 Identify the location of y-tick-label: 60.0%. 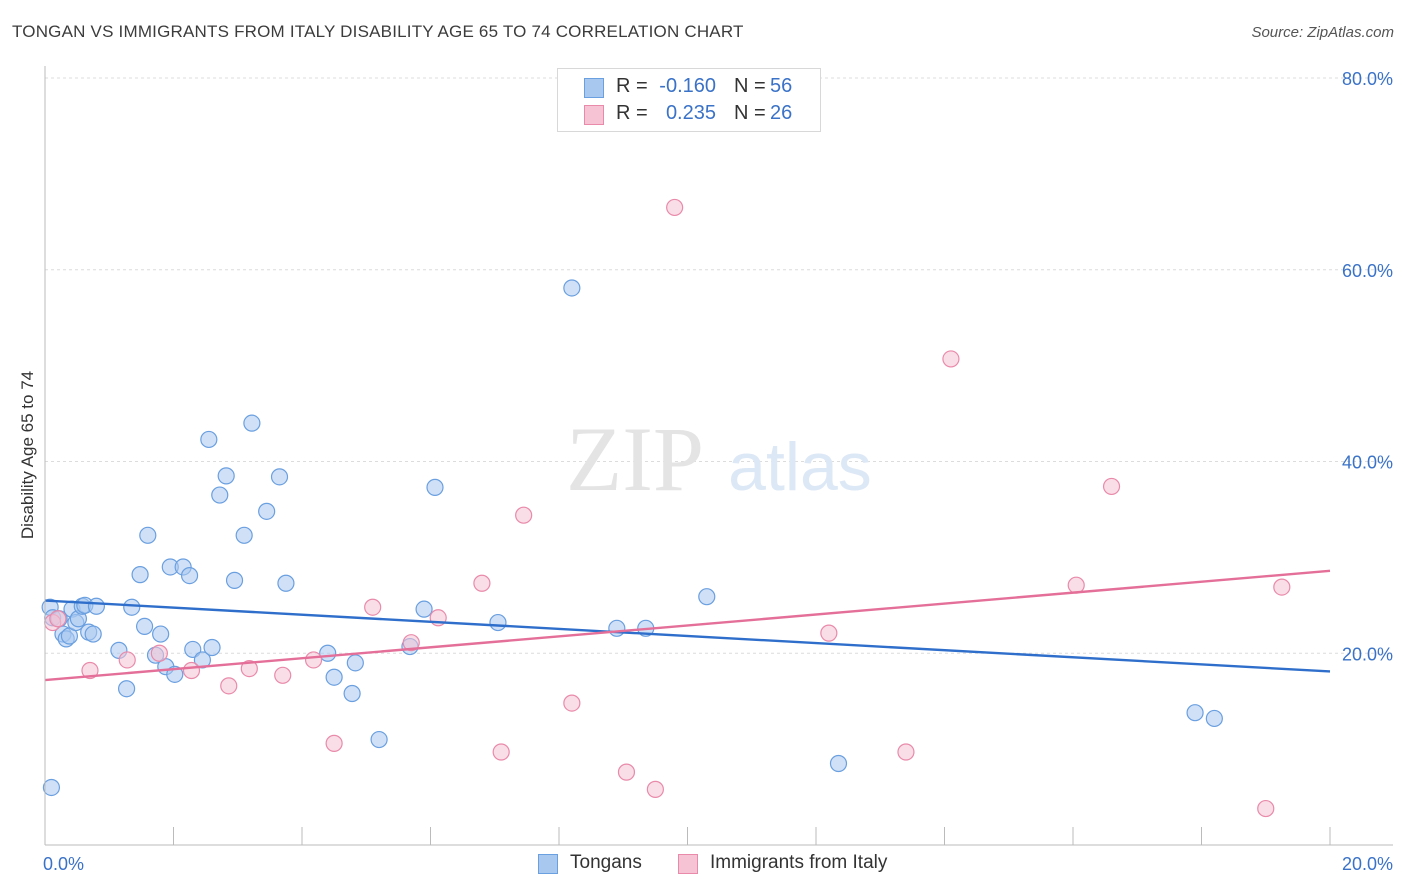
(1367, 271).